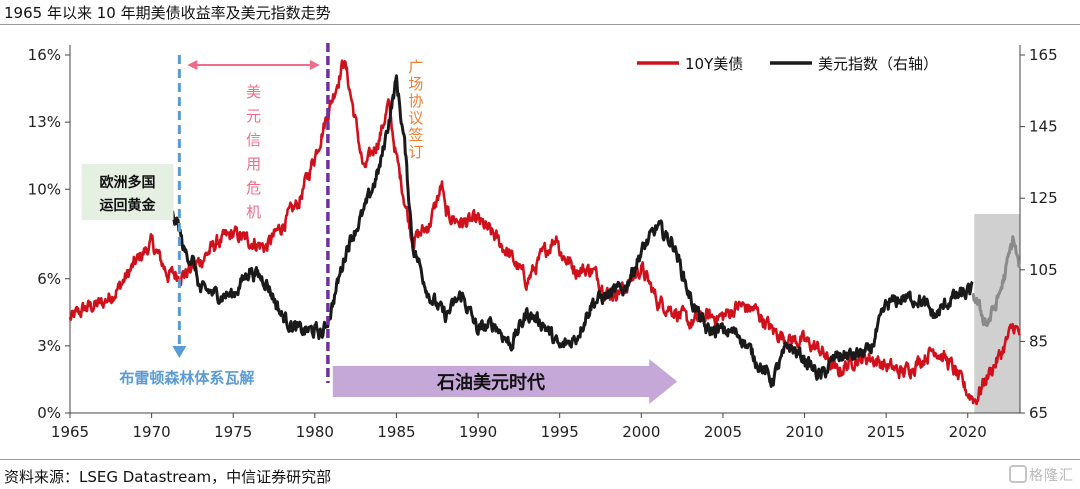 Image resolution: width=1080 pixels, height=489 pixels. Describe the element at coordinates (253, 92) in the screenshot. I see `credit-crisis-char: 美` at that location.